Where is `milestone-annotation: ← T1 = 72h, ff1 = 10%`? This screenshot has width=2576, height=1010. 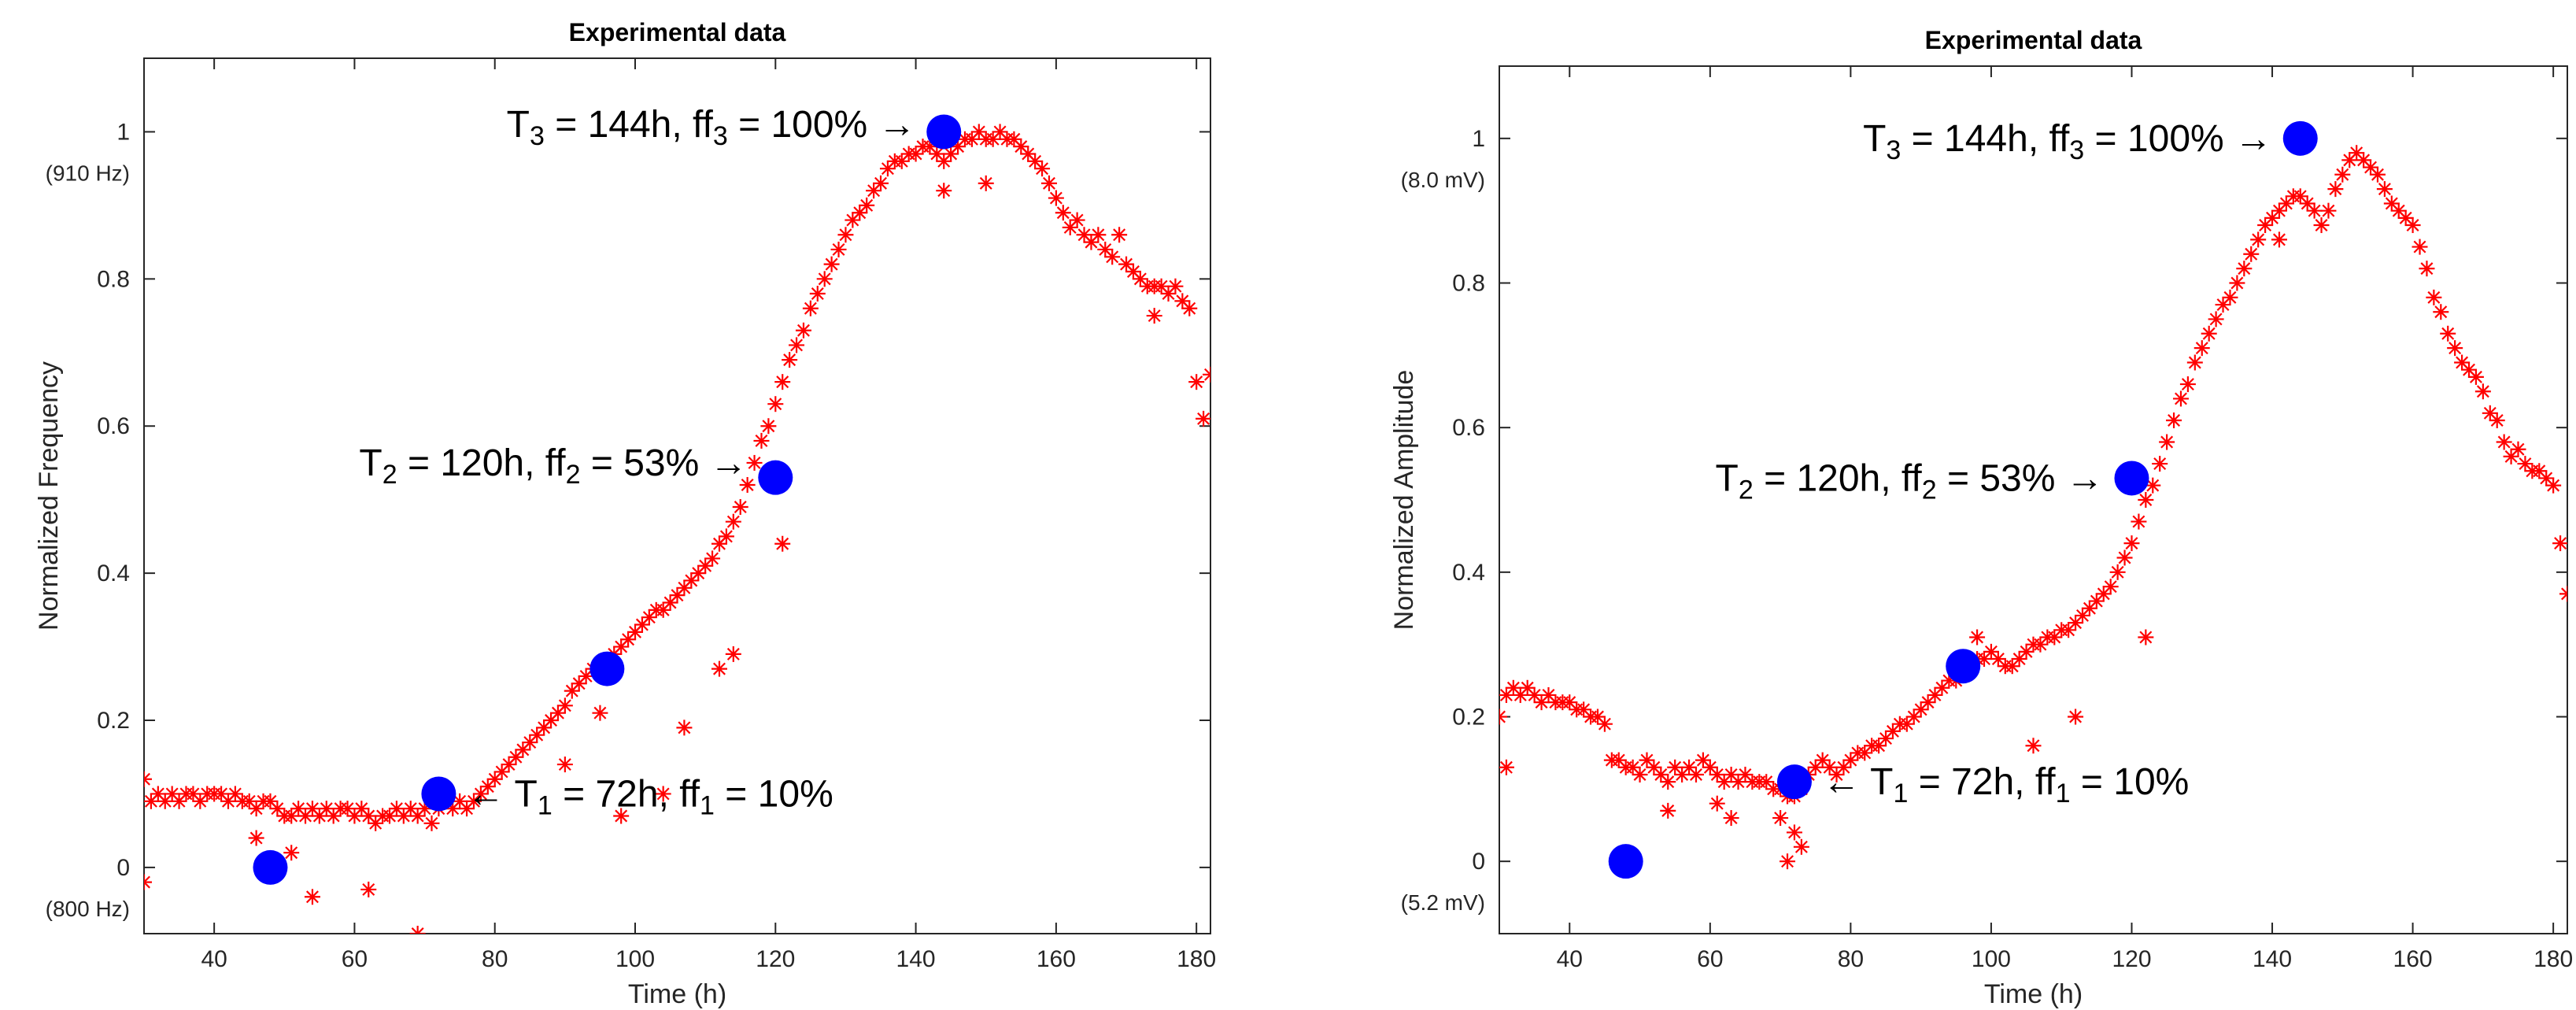 milestone-annotation: ← T1 = 72h, ff1 = 10% is located at coordinates (2006, 784).